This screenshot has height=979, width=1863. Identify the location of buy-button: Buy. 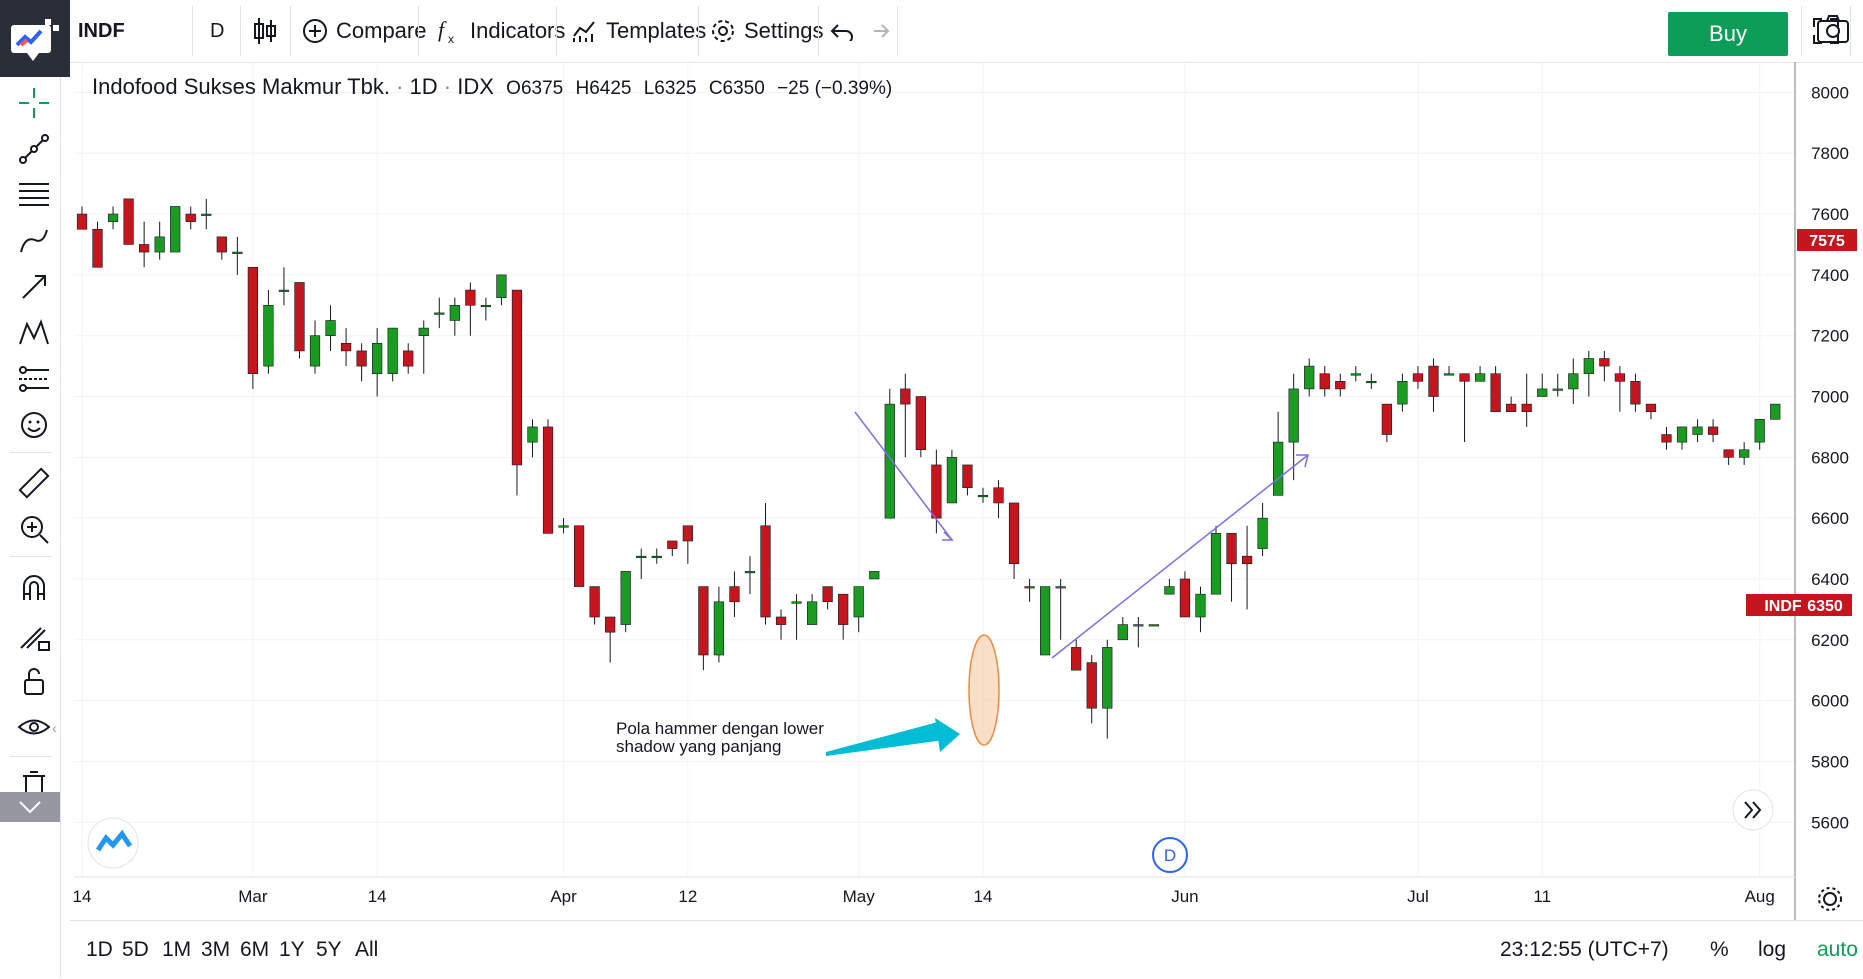
(1728, 34).